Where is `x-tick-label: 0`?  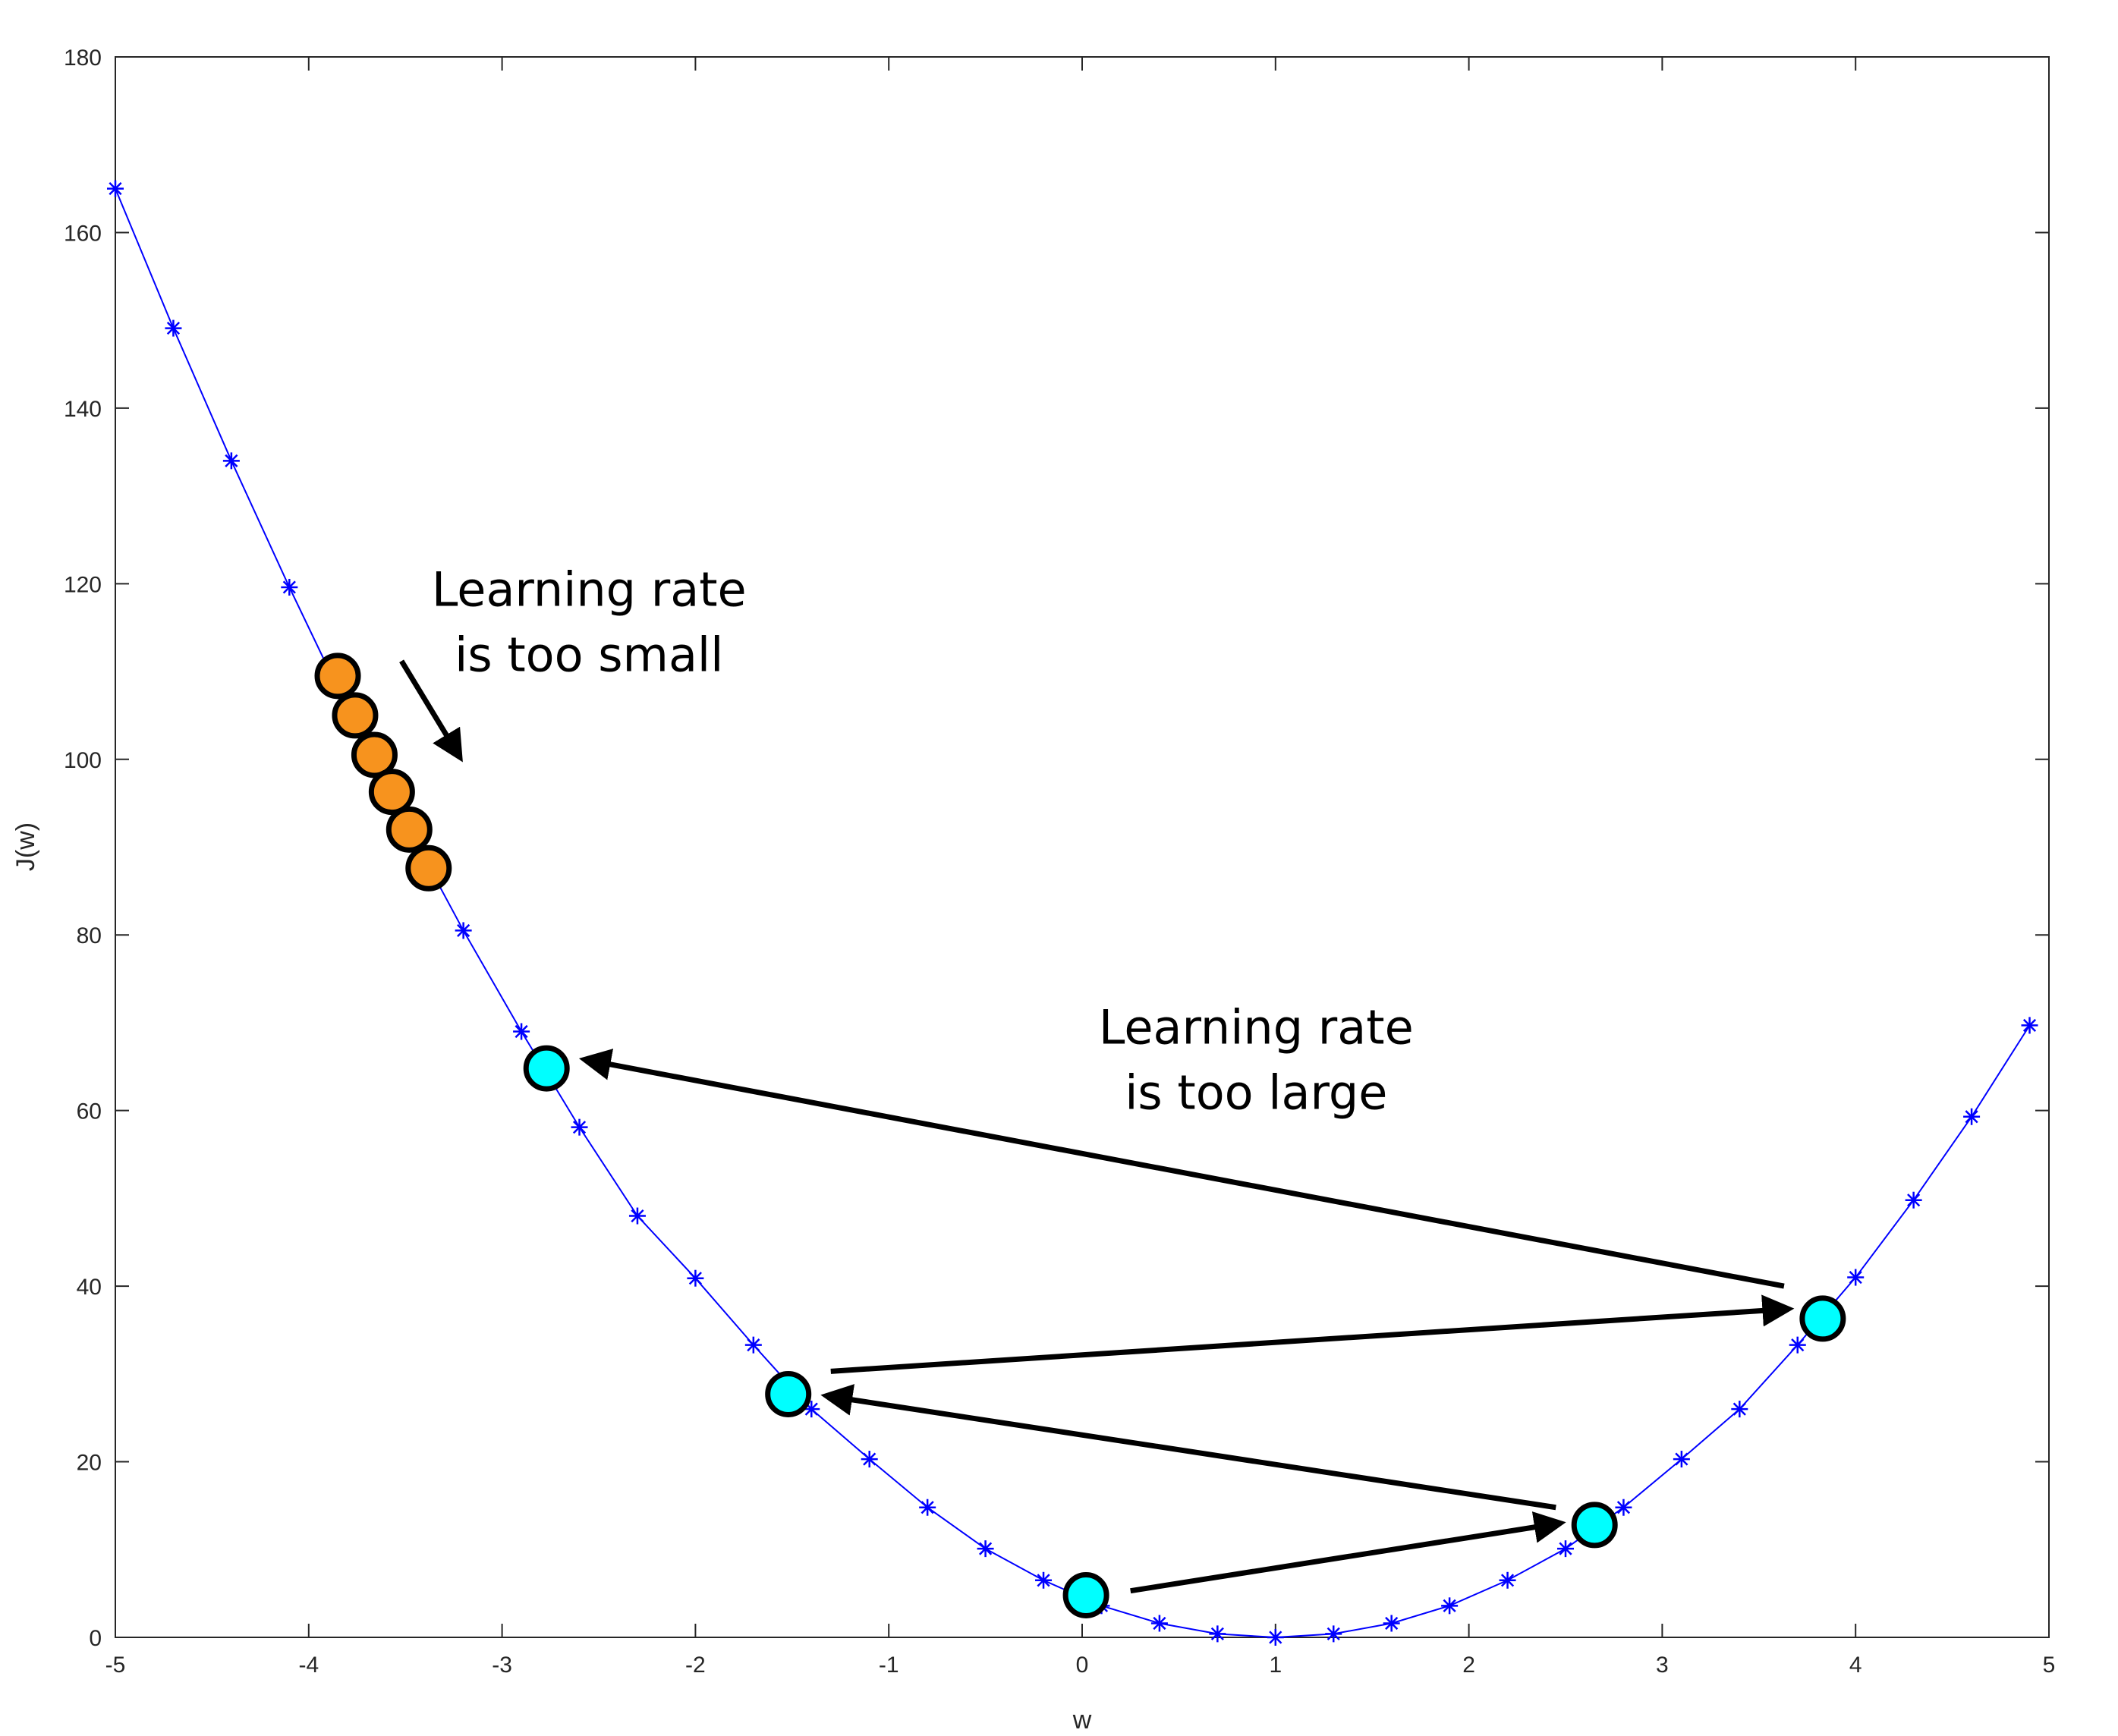
x-tick-label: 0 is located at coordinates (1082, 1665).